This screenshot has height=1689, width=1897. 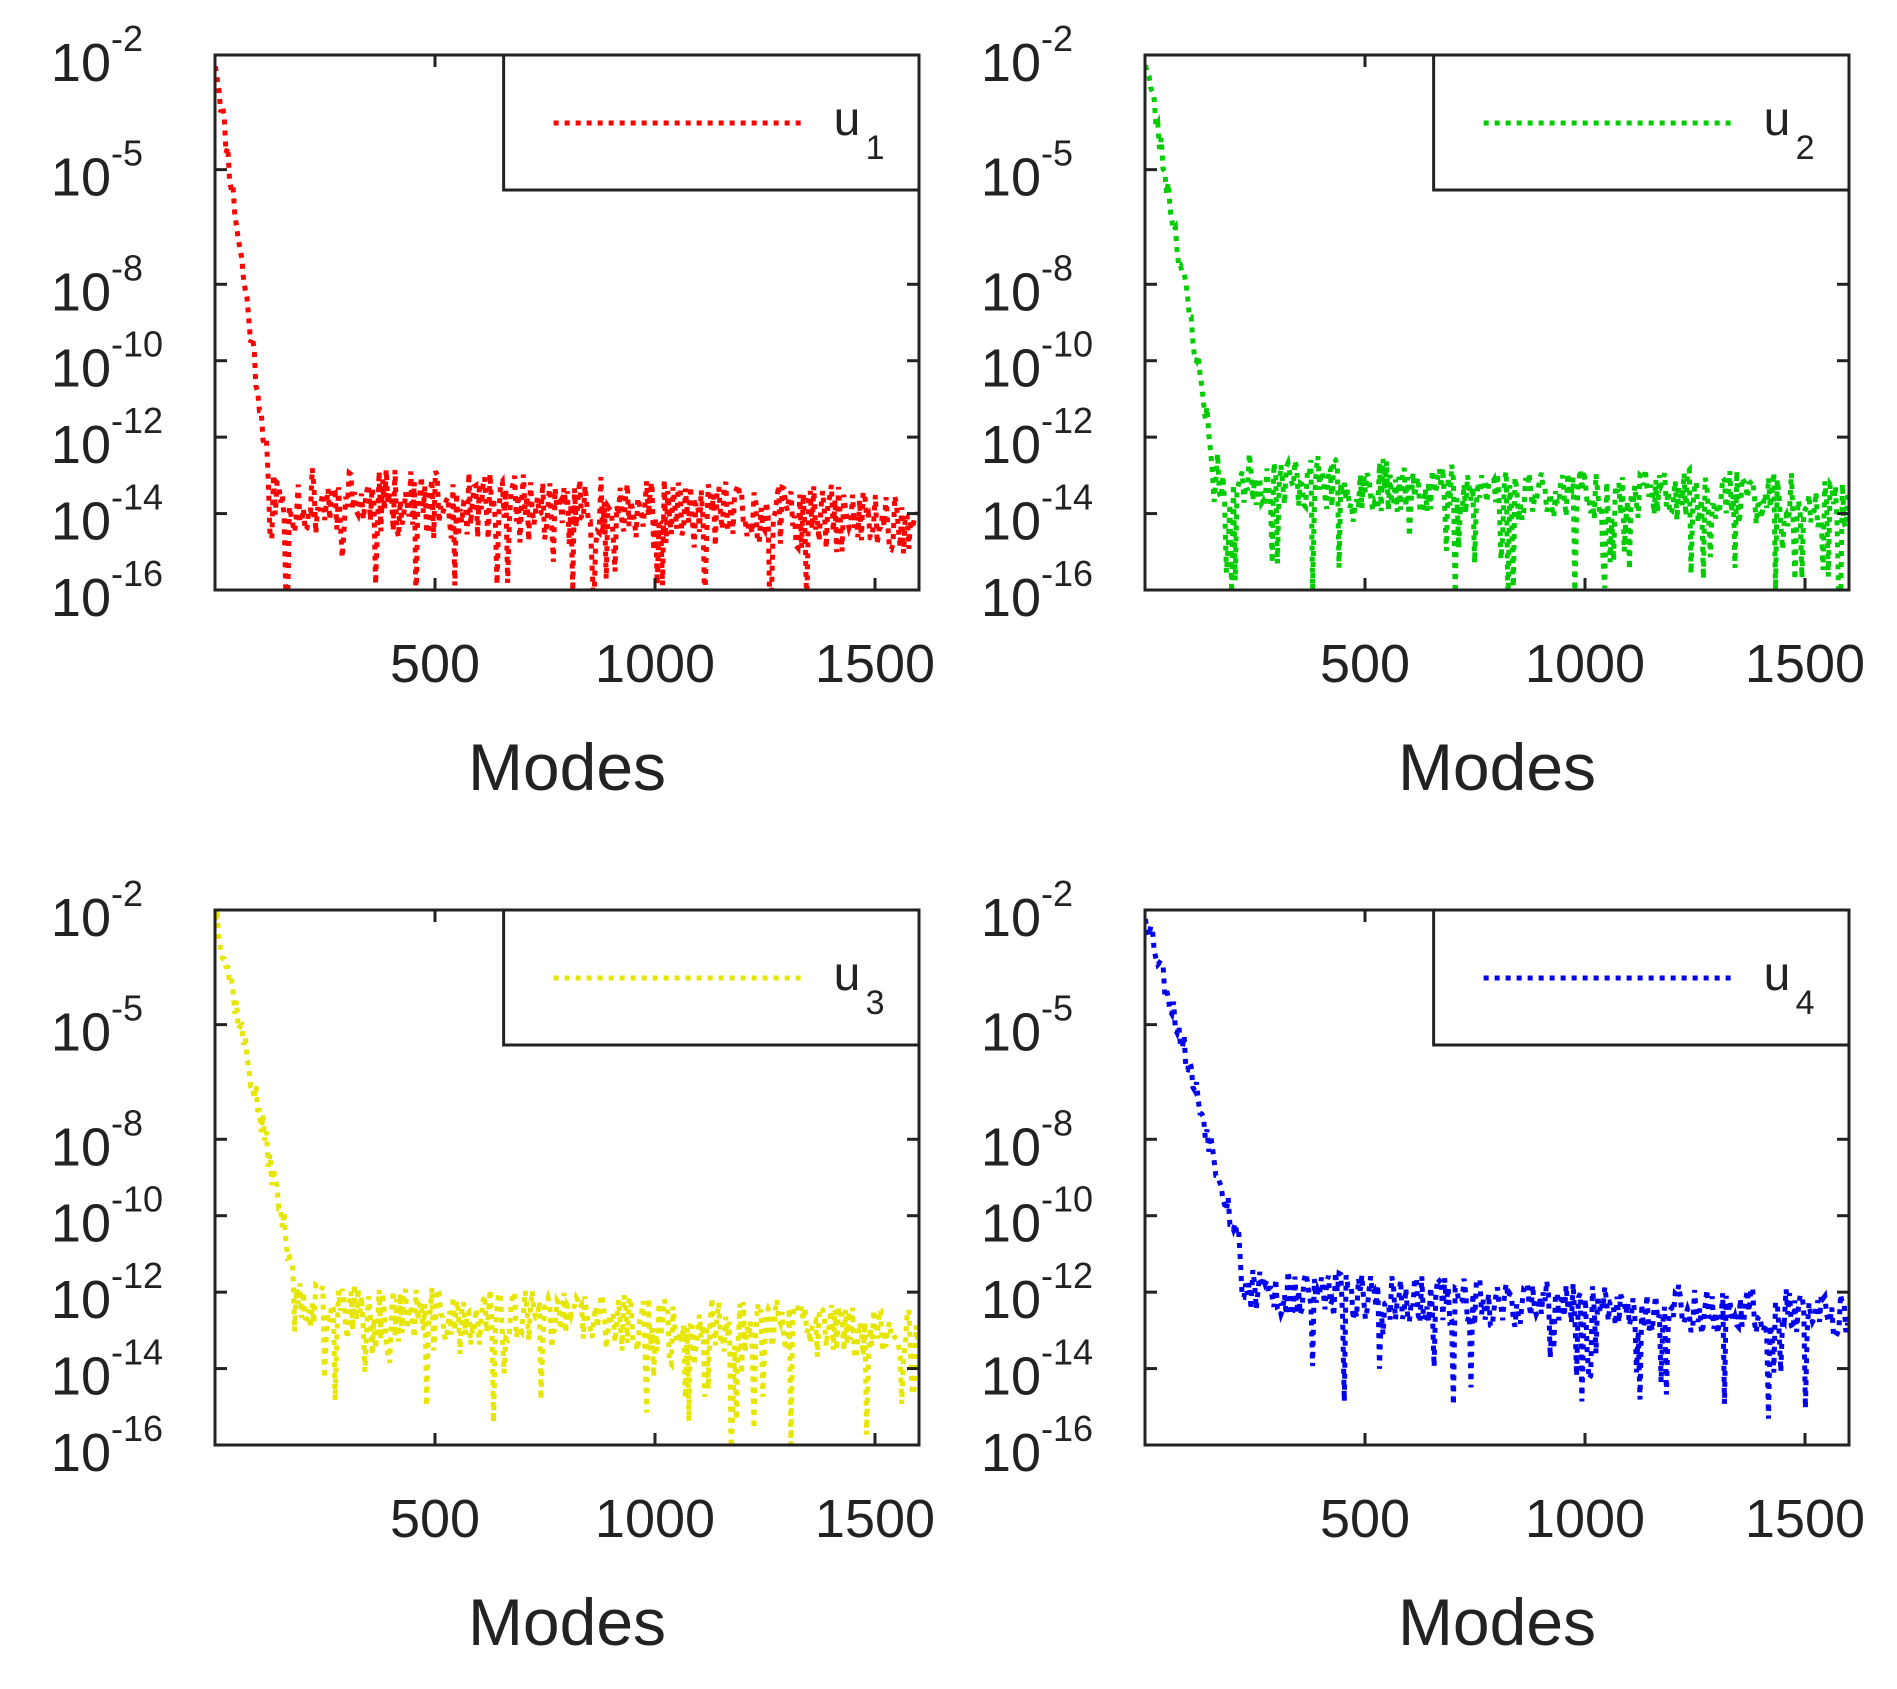 I want to click on series-u4-line, so click(x=1497, y=1168).